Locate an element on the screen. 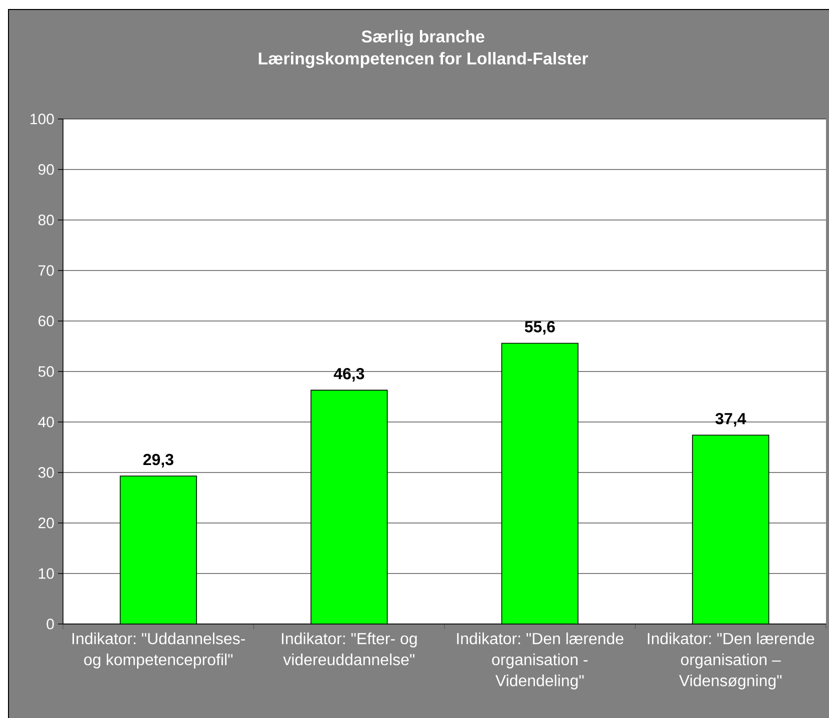 The width and height of the screenshot is (829, 718). y-tick-label: 30 is located at coordinates (46, 472).